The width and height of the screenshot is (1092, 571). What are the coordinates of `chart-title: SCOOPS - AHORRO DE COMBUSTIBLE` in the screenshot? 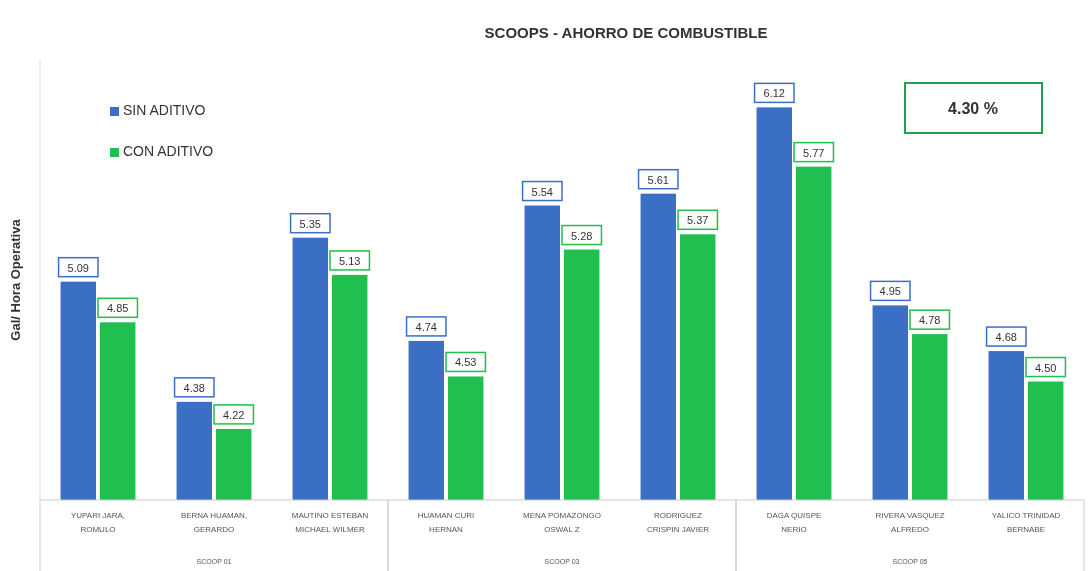 It's located at (626, 32).